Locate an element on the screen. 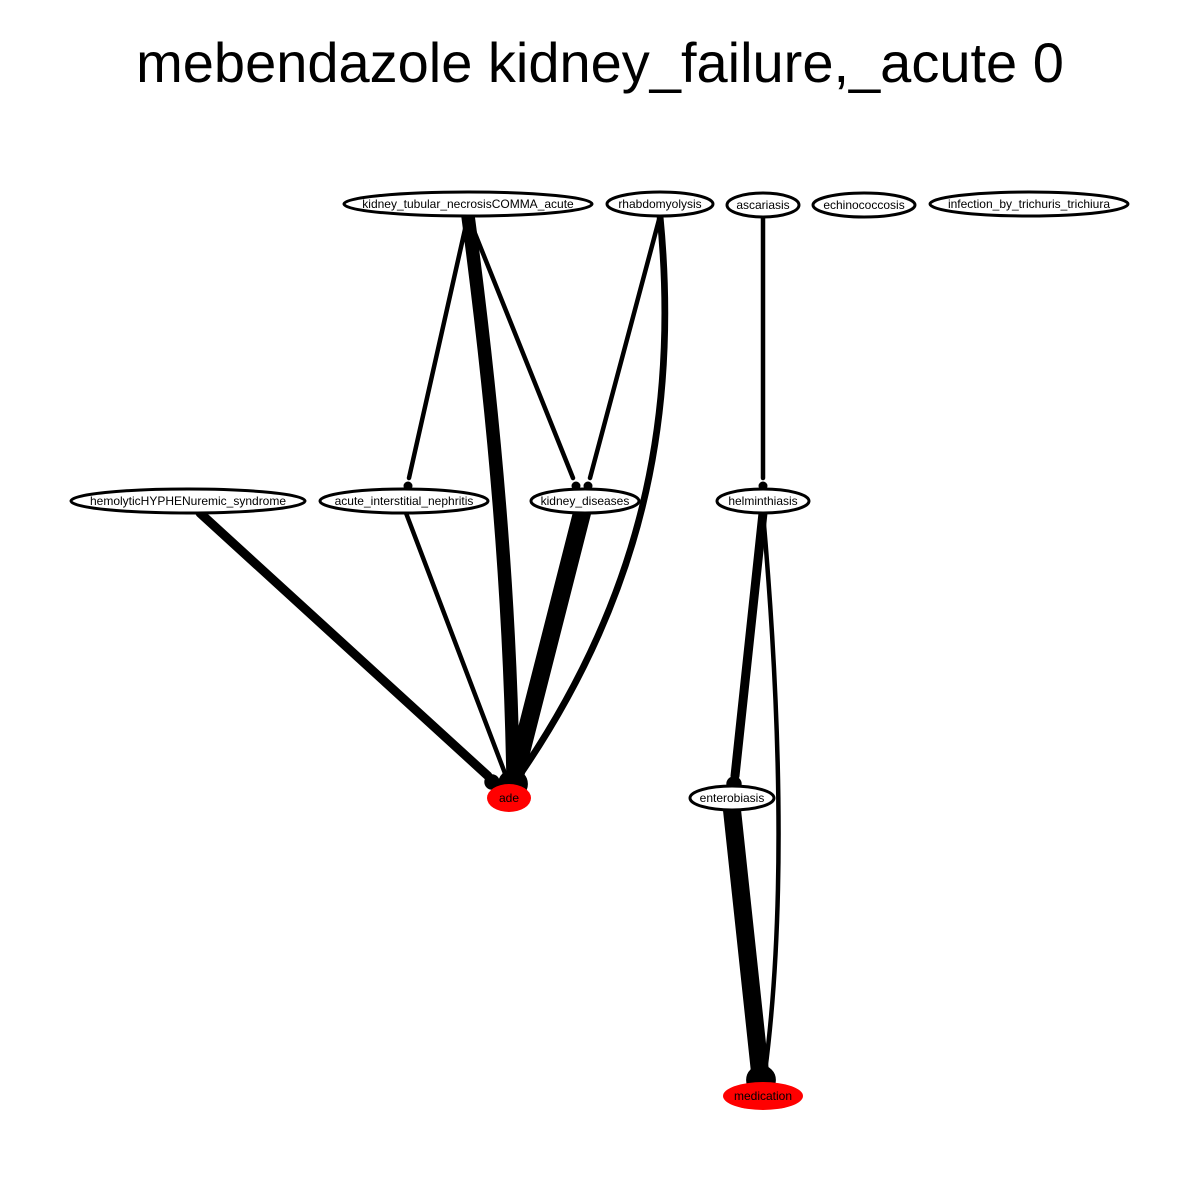  edge-rhabdo-to-kd is located at coordinates (623, 352).